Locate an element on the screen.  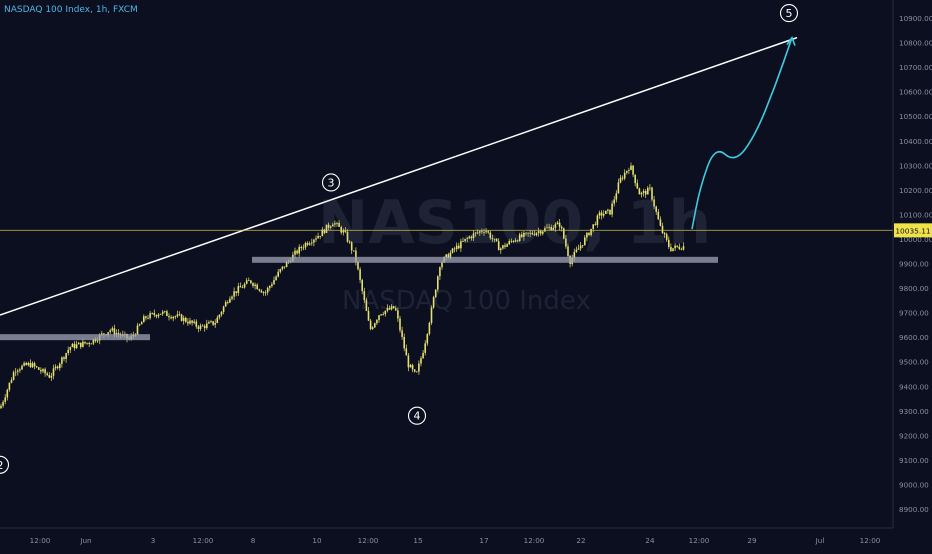
price-tick-label: 9700.00 is located at coordinates (914, 313).